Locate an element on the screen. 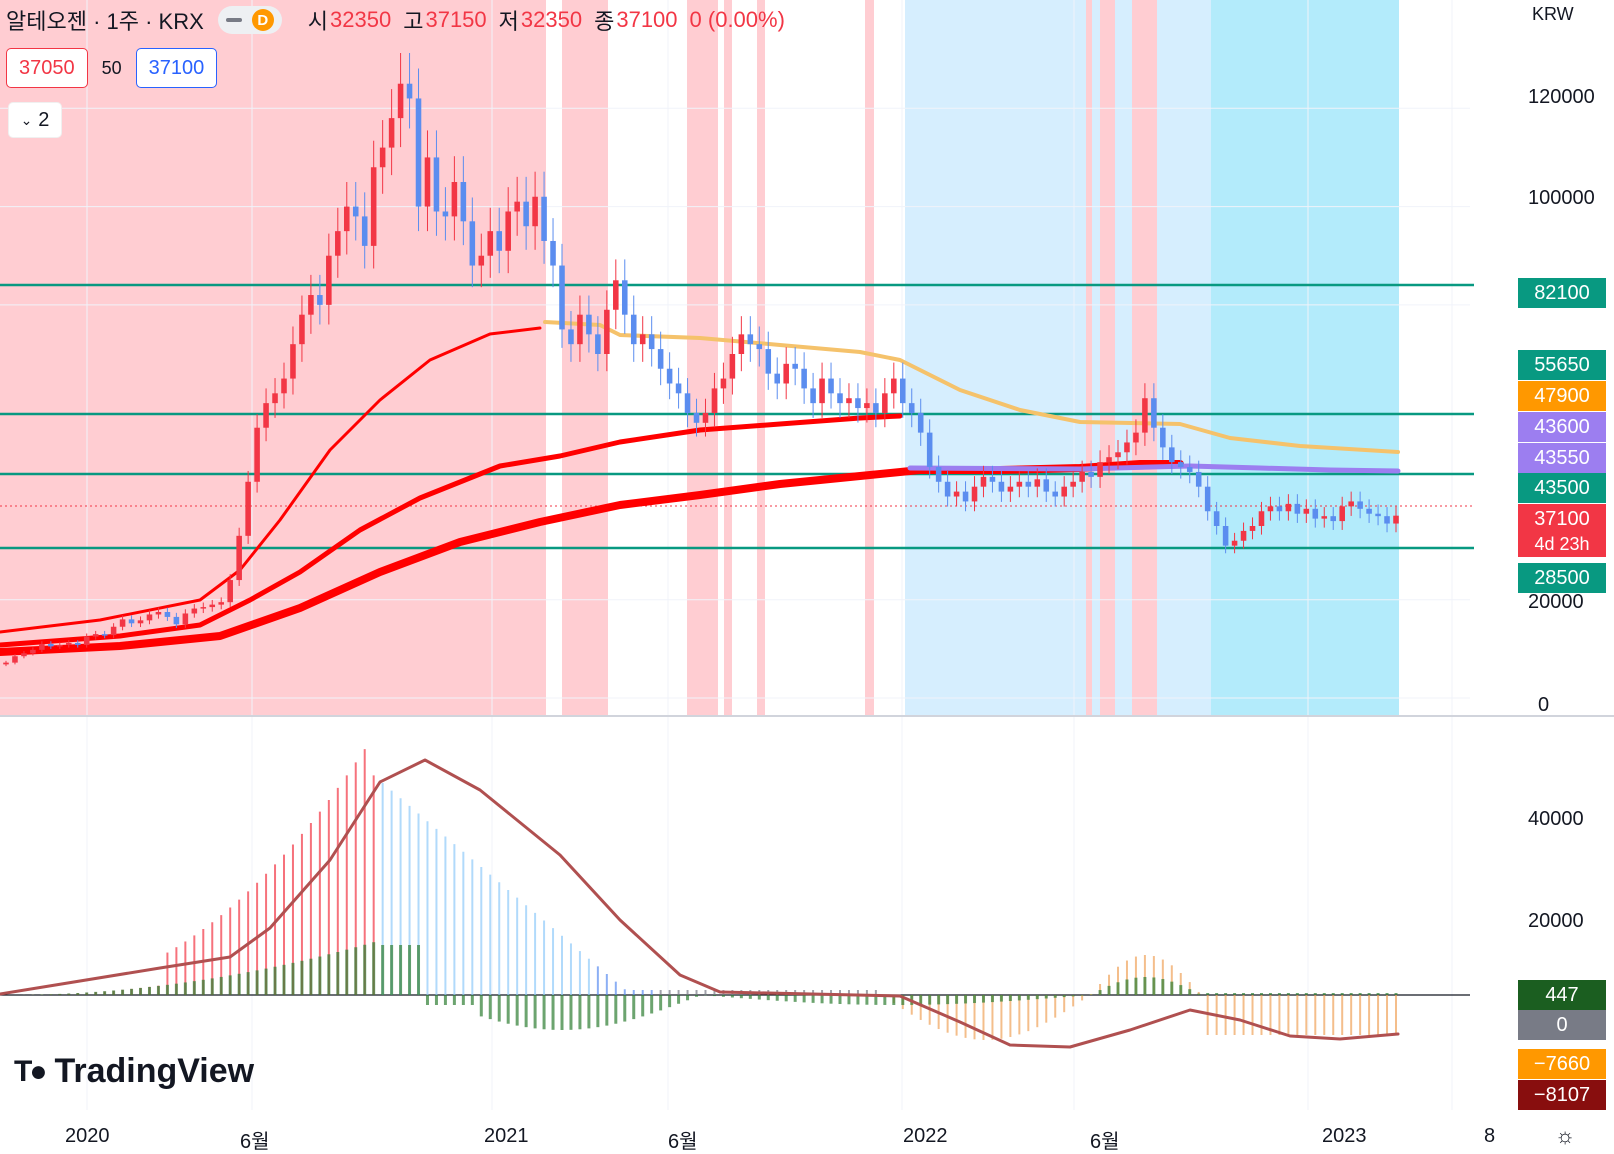  time-tick: 2022 is located at coordinates (925, 1136).